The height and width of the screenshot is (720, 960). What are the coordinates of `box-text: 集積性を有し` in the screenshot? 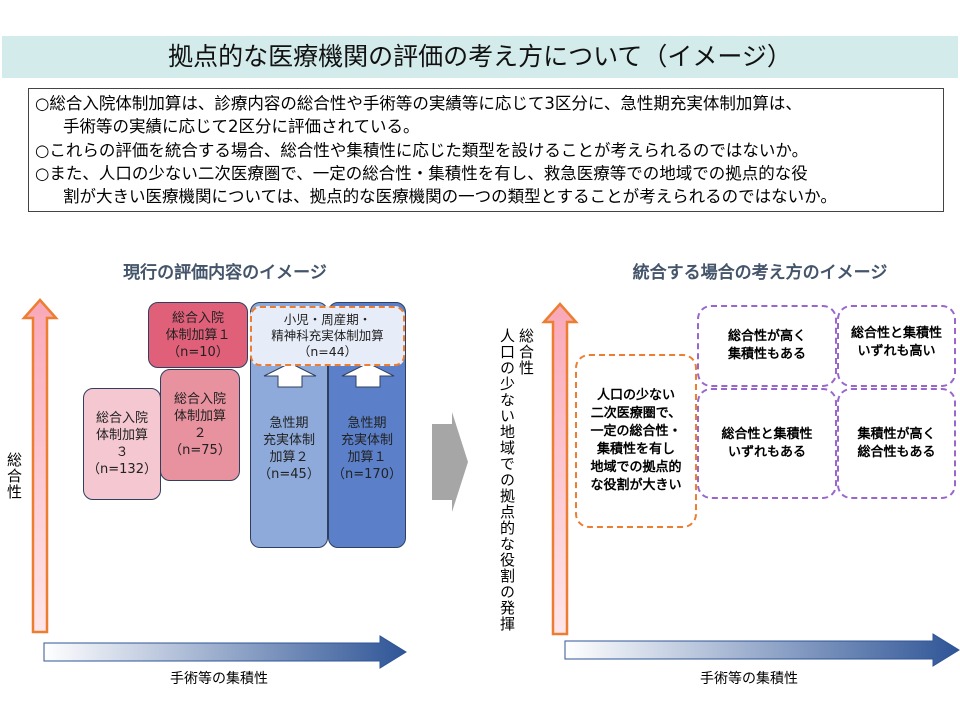 It's located at (635, 449).